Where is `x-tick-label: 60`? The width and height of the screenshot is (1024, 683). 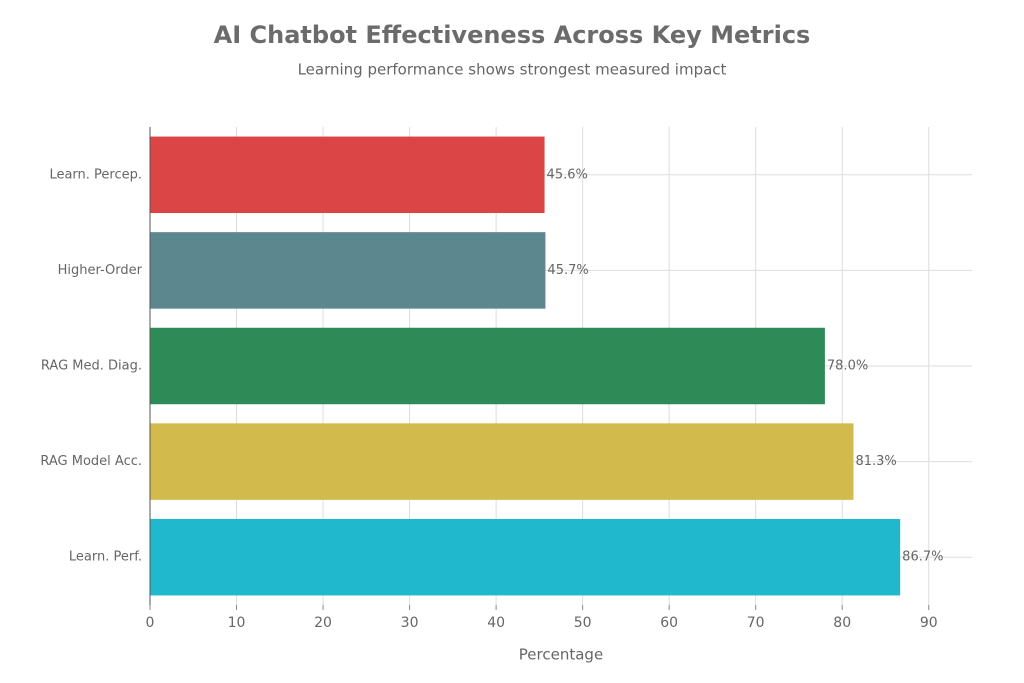
x-tick-label: 60 is located at coordinates (669, 623).